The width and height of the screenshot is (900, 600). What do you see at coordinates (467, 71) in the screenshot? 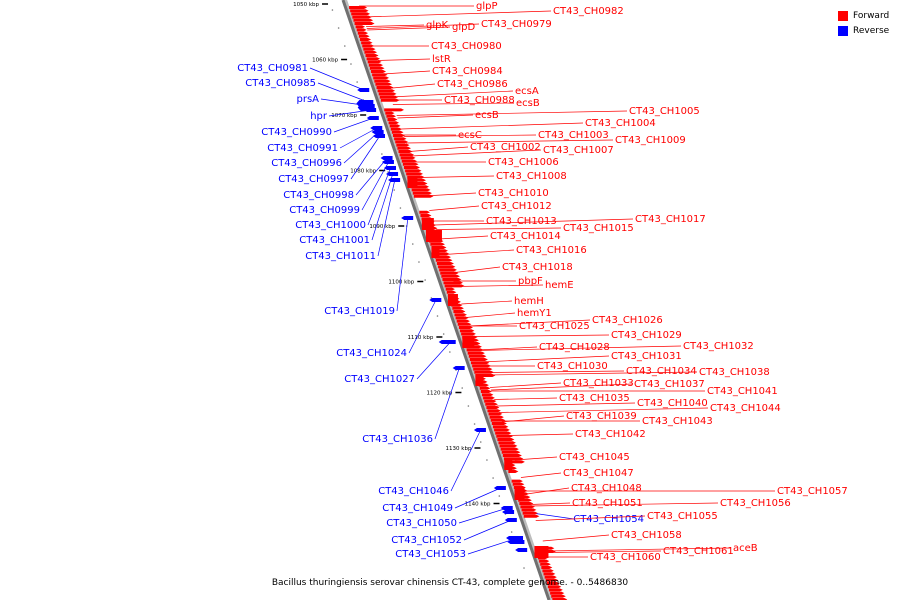
I see `forward-gene-label: CT43_CH0984` at bounding box center [467, 71].